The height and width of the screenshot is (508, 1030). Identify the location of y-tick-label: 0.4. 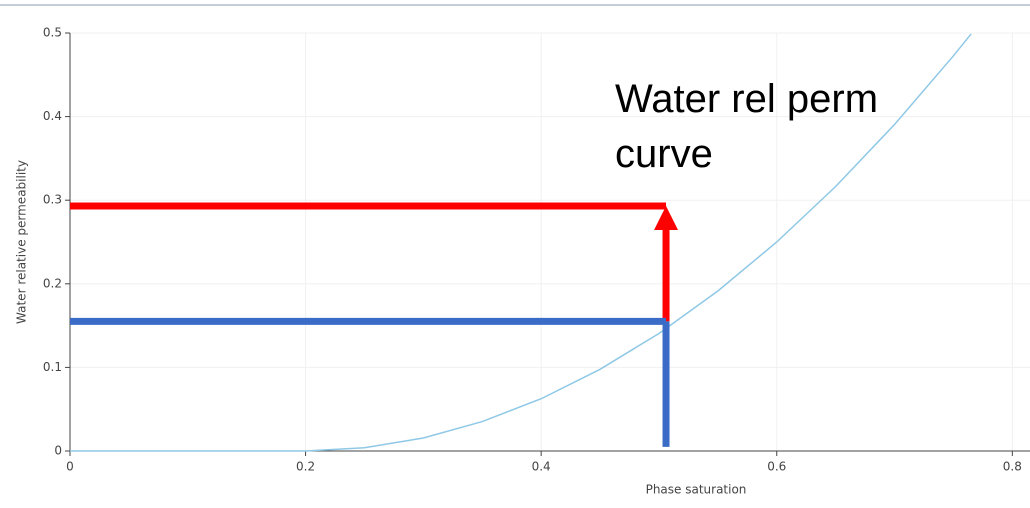
(52, 116).